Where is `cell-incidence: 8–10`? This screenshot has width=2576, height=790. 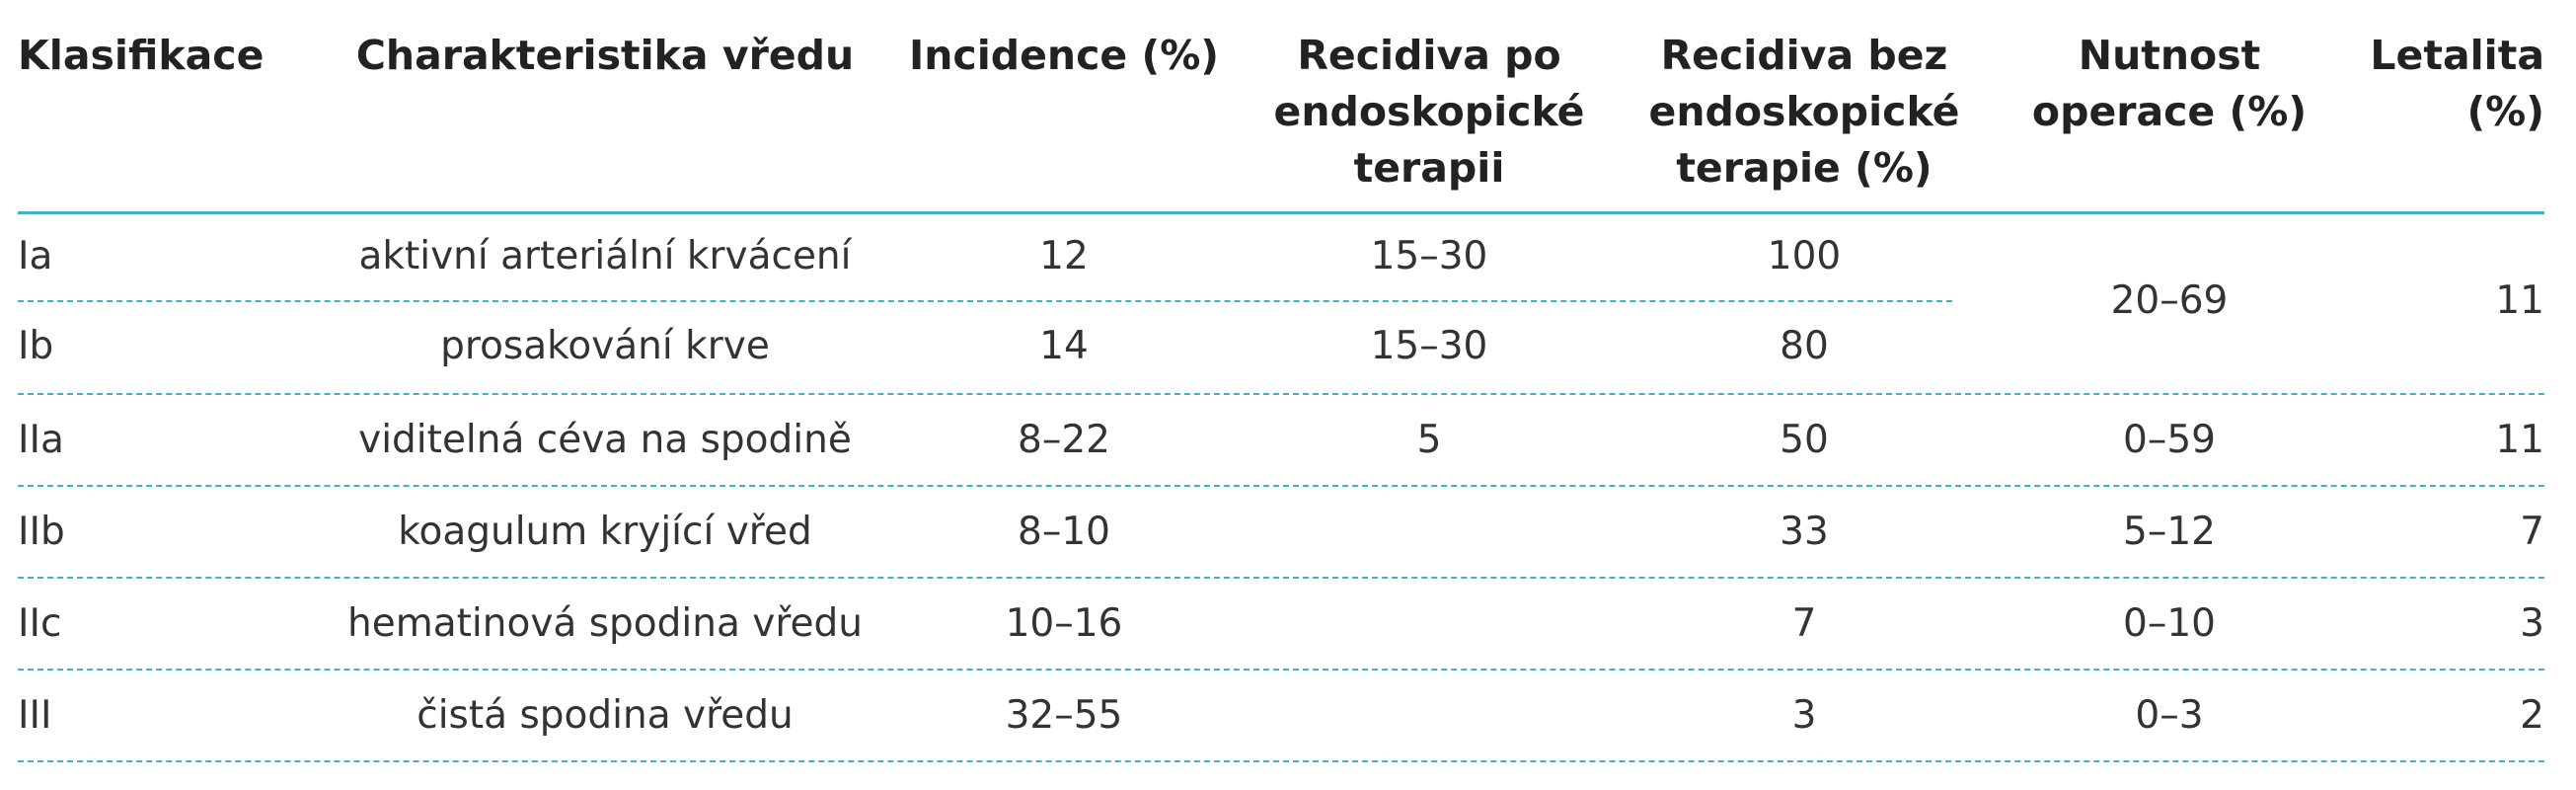
cell-incidence: 8–10 is located at coordinates (1064, 532).